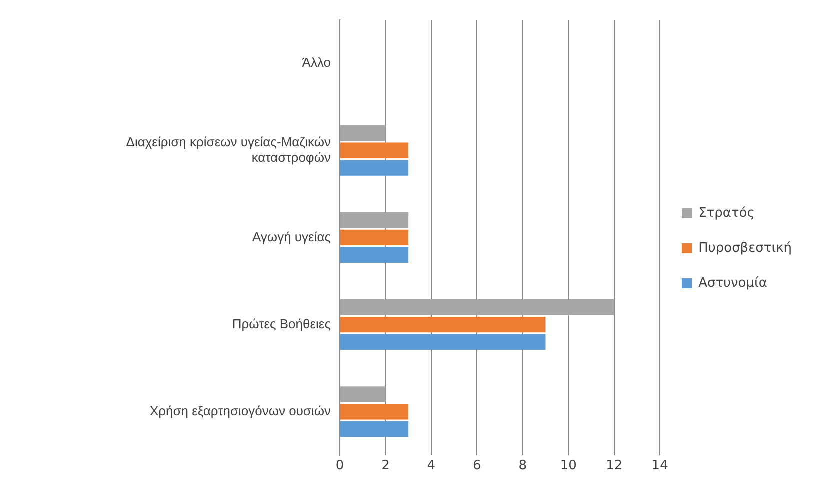  What do you see at coordinates (281, 324) in the screenshot?
I see `y-tick-label: Πρώτες Βοήθειες` at bounding box center [281, 324].